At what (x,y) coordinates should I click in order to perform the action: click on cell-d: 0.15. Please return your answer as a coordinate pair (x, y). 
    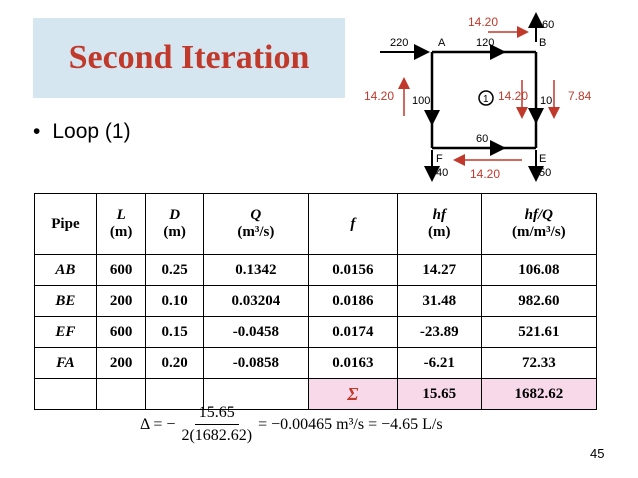
    Looking at the image, I should click on (174, 332).